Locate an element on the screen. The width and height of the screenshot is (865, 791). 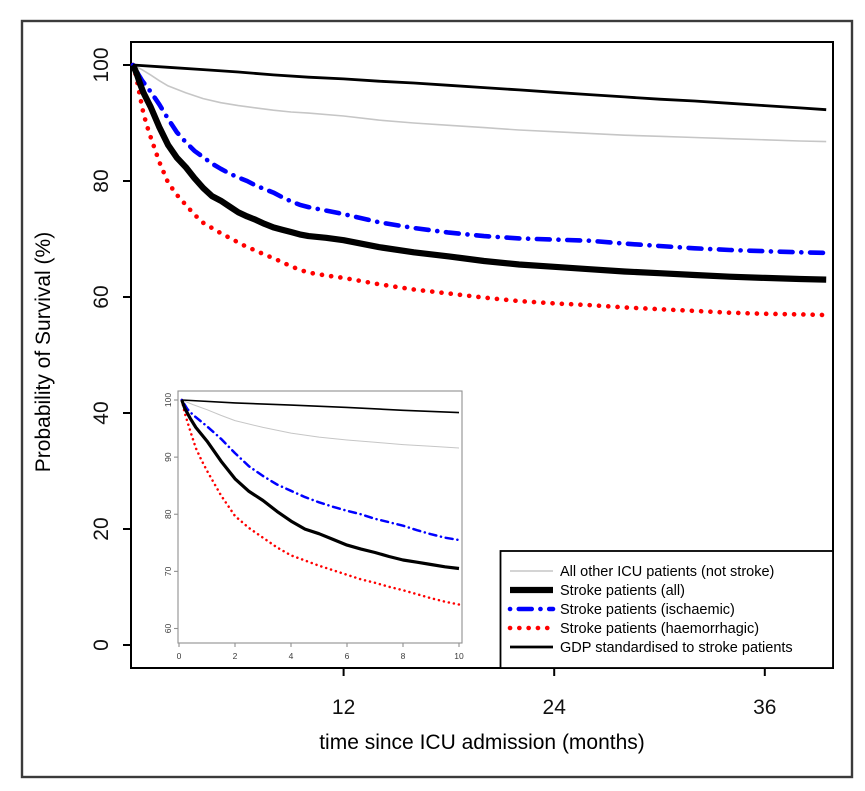
inset-curve-gdp_standardised is located at coordinates (320, 406).